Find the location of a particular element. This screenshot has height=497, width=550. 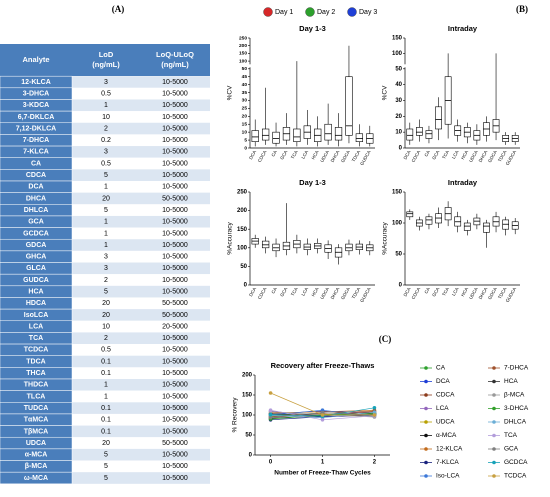

y-tick-label: 40 is located at coordinates (245, 85).